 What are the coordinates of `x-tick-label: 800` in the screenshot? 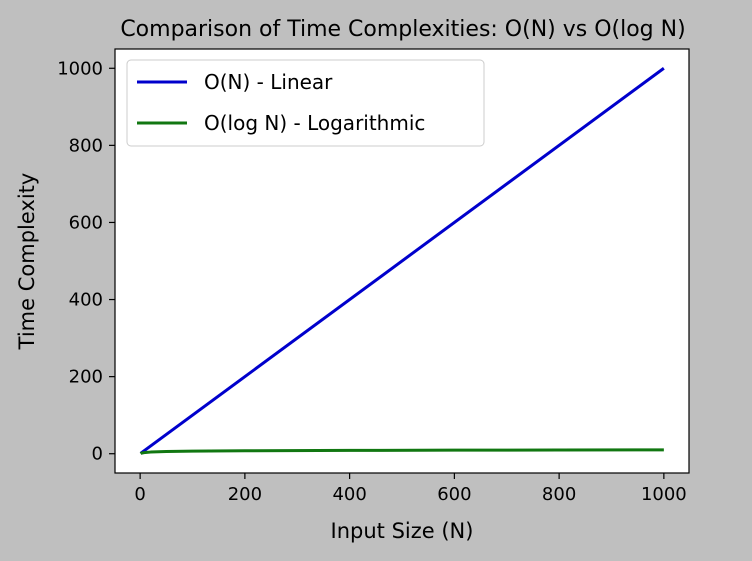 It's located at (559, 494).